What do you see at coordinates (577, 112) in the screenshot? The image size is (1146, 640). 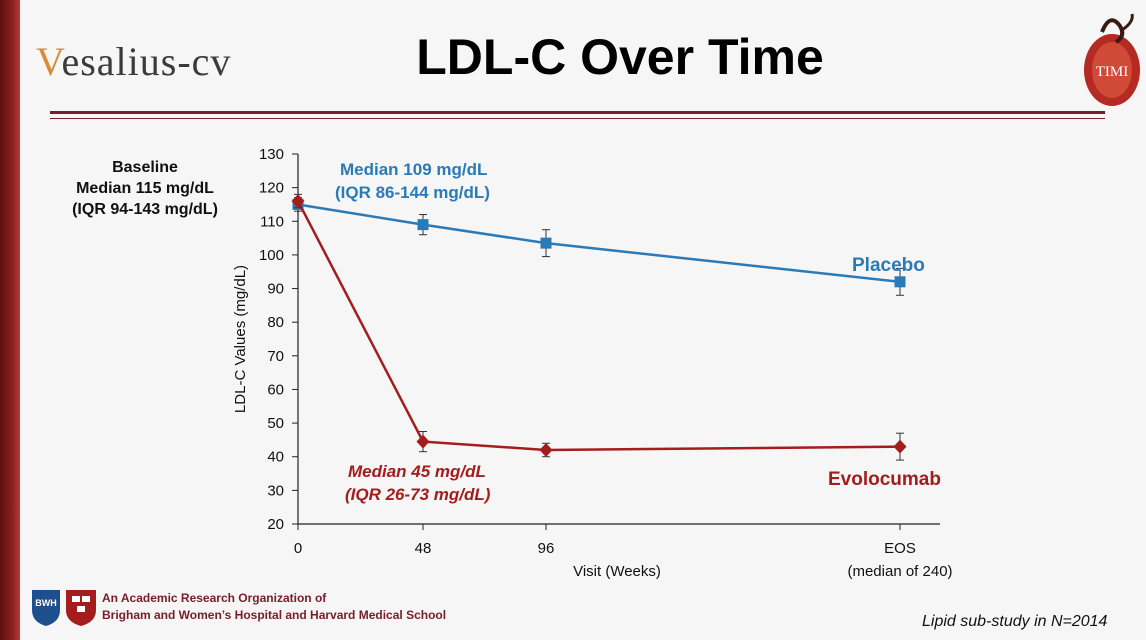 I see `header-divider` at bounding box center [577, 112].